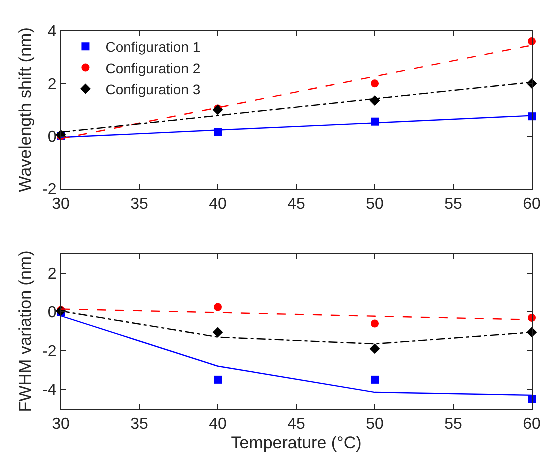 This screenshot has height=462, width=553. I want to click on legend-label: Configuration 2, so click(153, 68).